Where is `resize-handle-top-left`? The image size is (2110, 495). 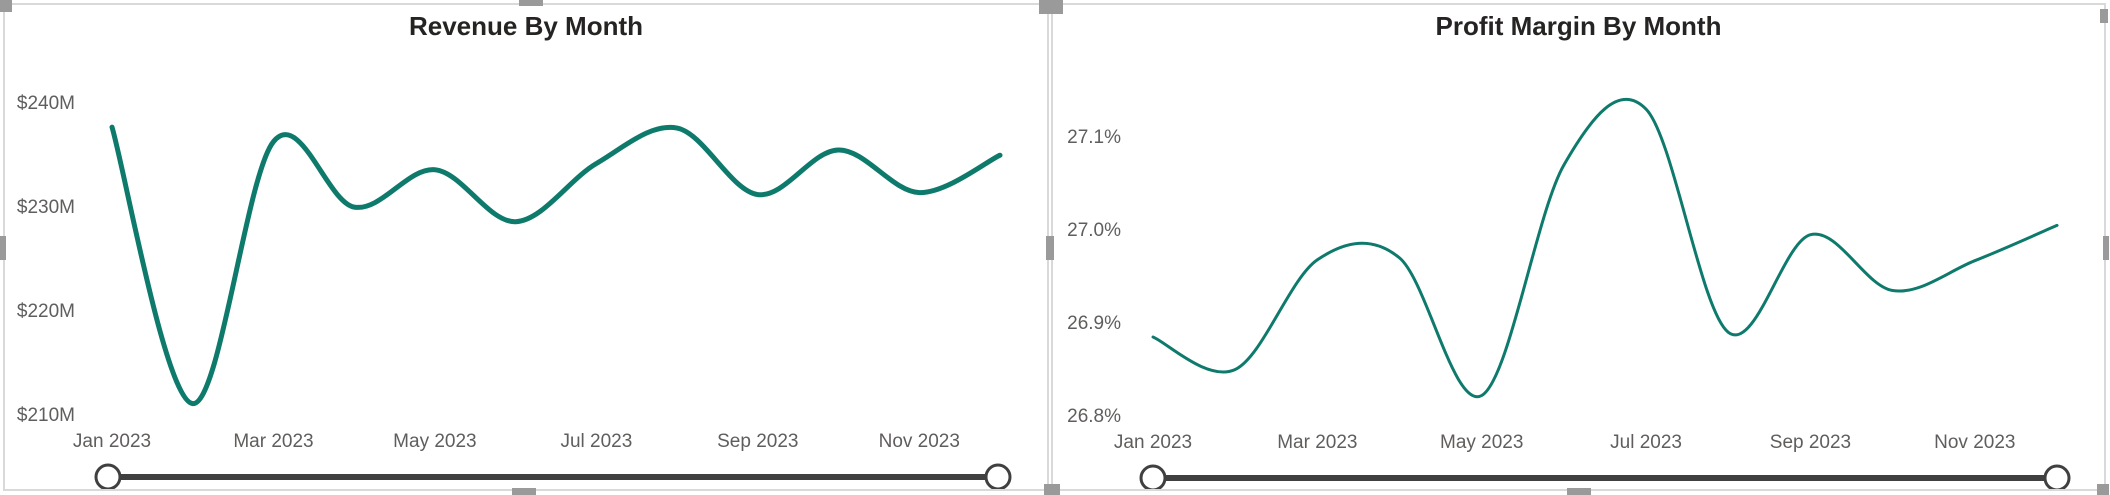
resize-handle-top-left is located at coordinates (6, 6).